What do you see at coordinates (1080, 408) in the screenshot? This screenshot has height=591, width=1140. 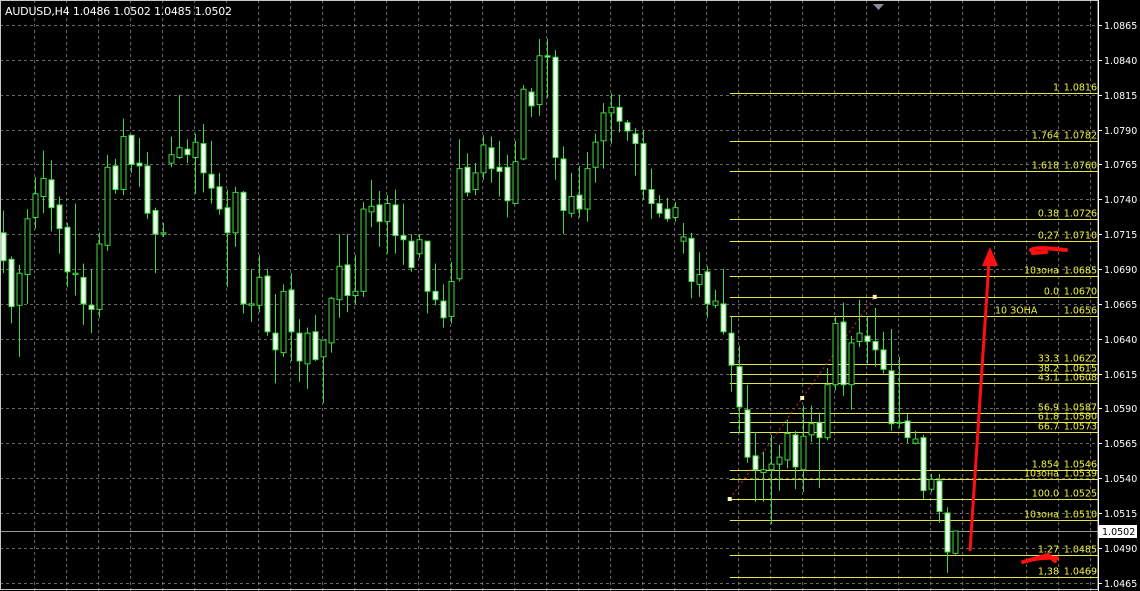 I see `fib-level-price: 1.0587` at bounding box center [1080, 408].